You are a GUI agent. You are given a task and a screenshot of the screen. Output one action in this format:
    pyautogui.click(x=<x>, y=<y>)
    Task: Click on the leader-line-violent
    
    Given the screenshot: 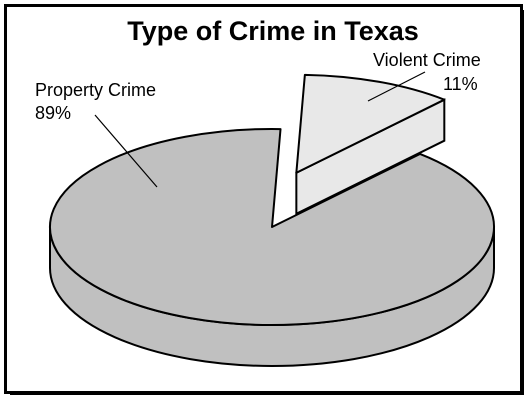 What is the action you would take?
    pyautogui.click(x=396, y=86)
    